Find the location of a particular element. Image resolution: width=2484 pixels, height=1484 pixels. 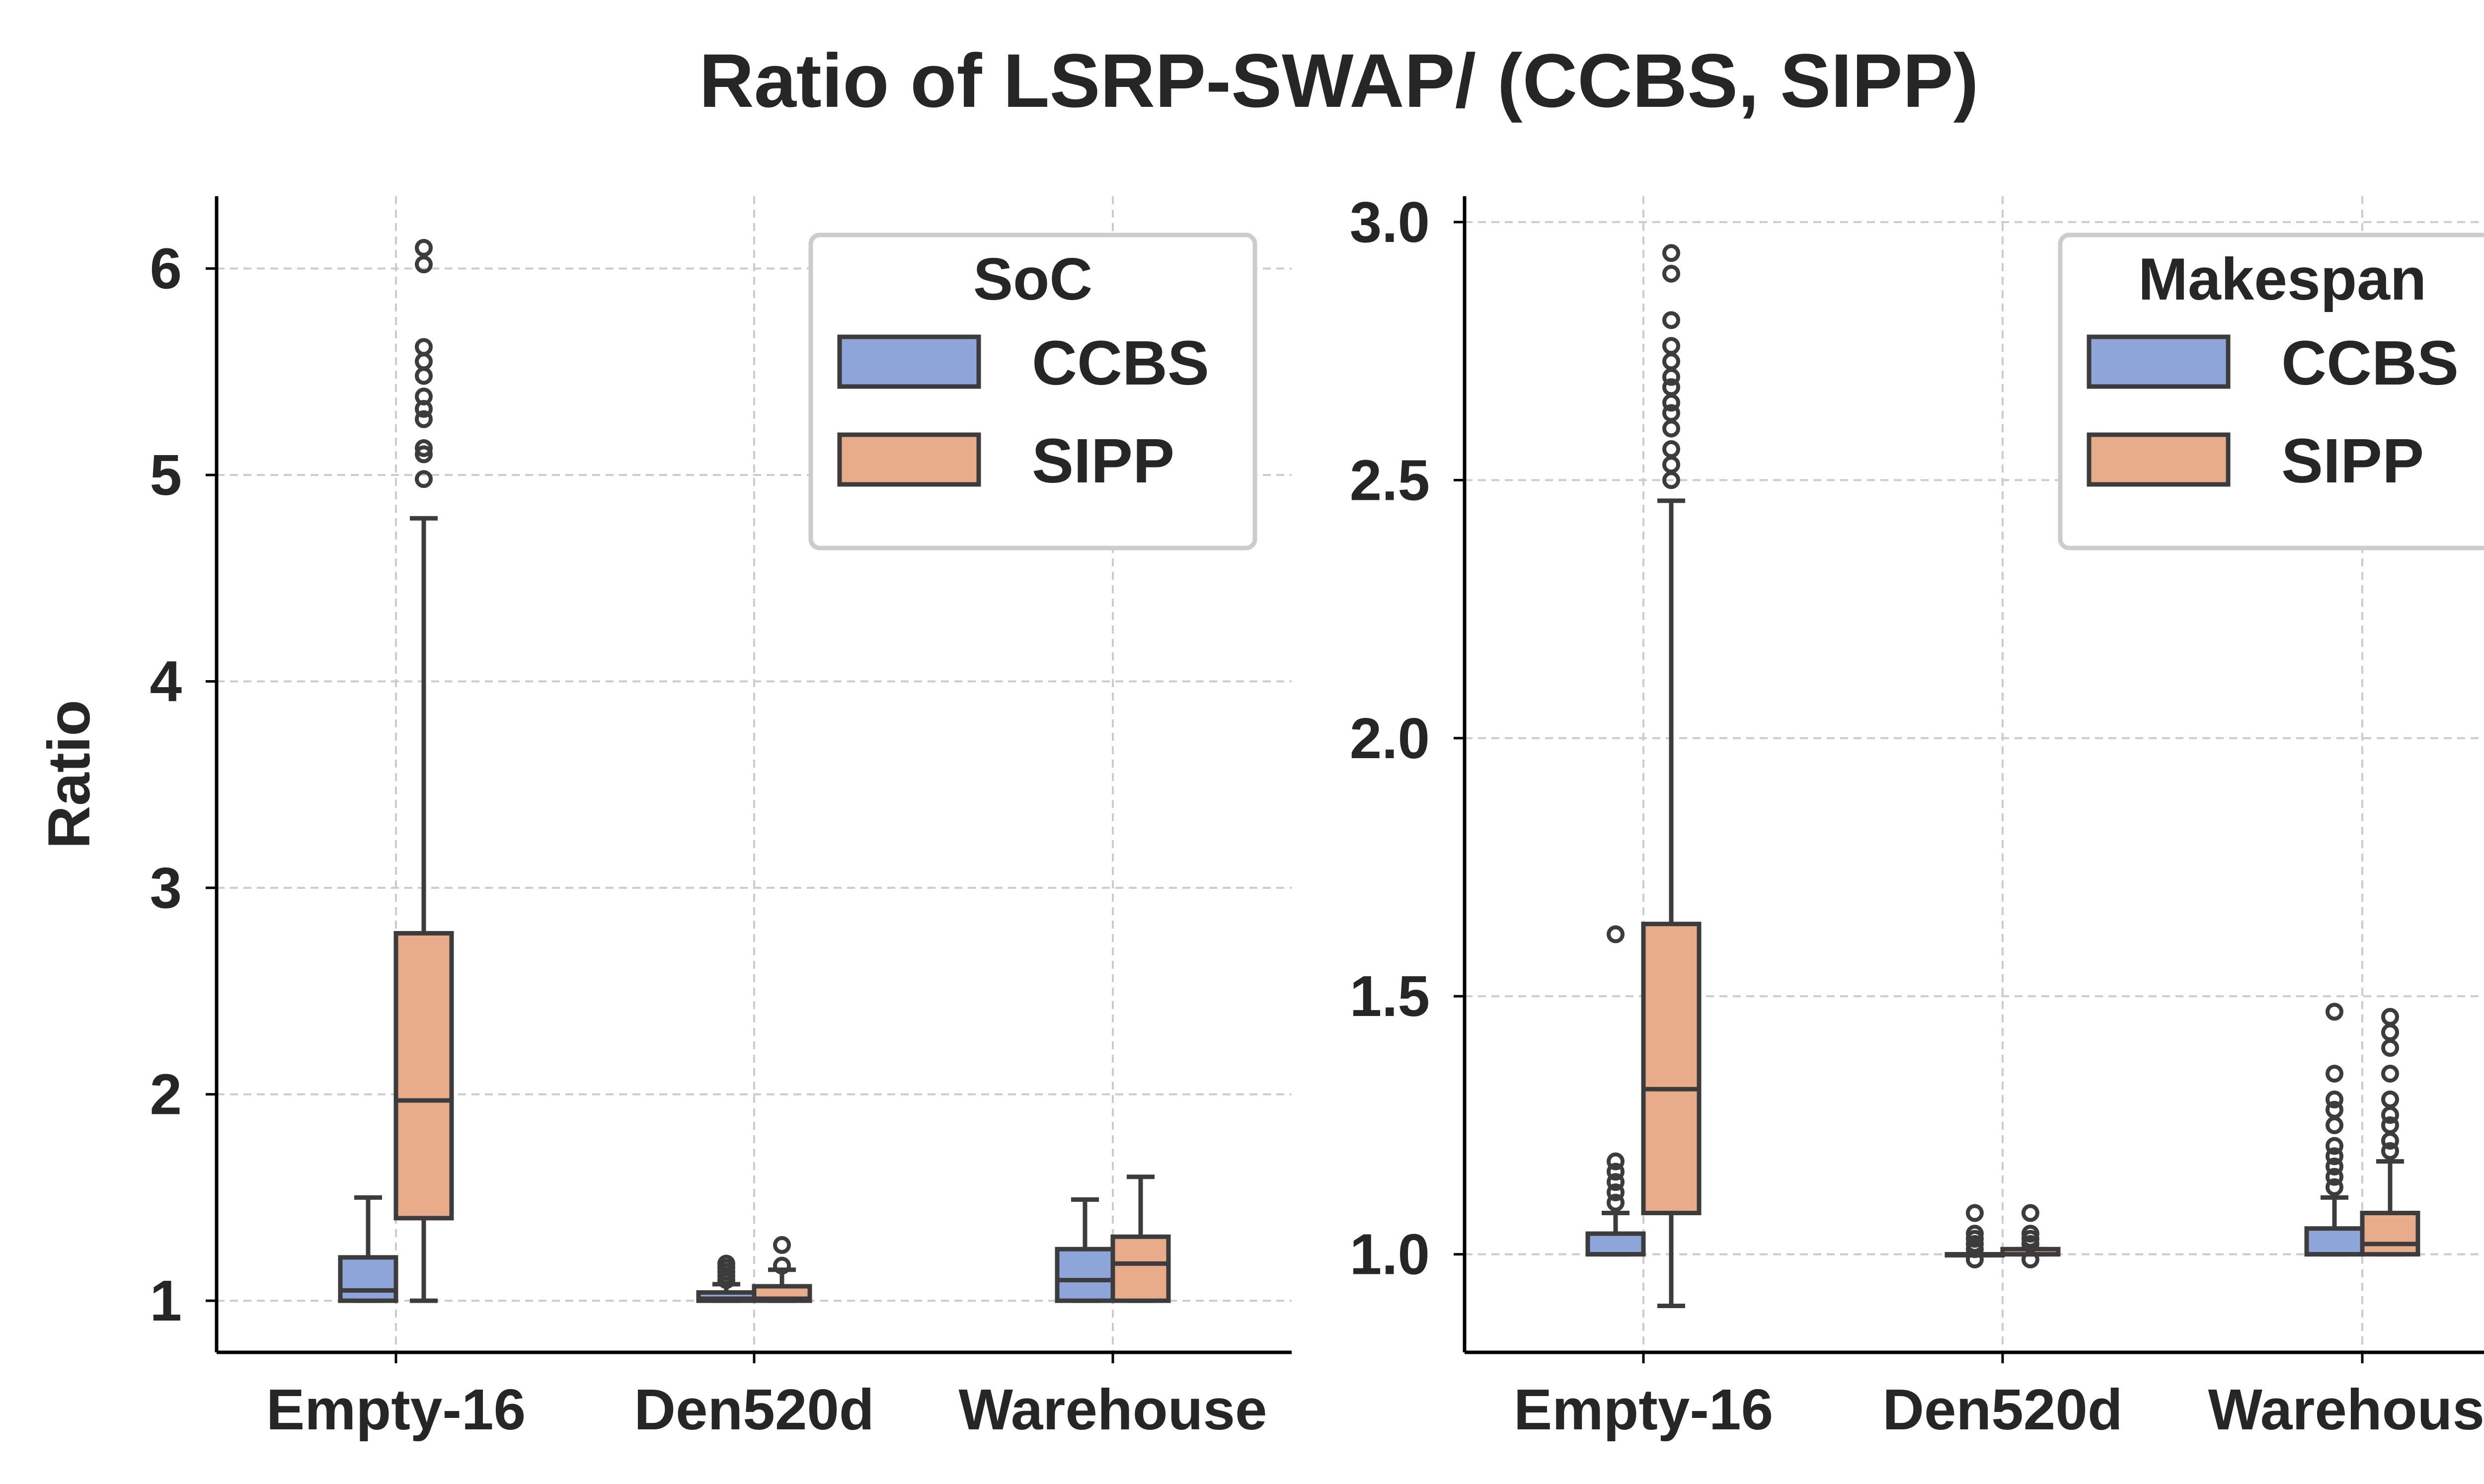

figure-title: Ratio of LSRP-SWAP/ (CCBS, SIPP) is located at coordinates (1339, 80).